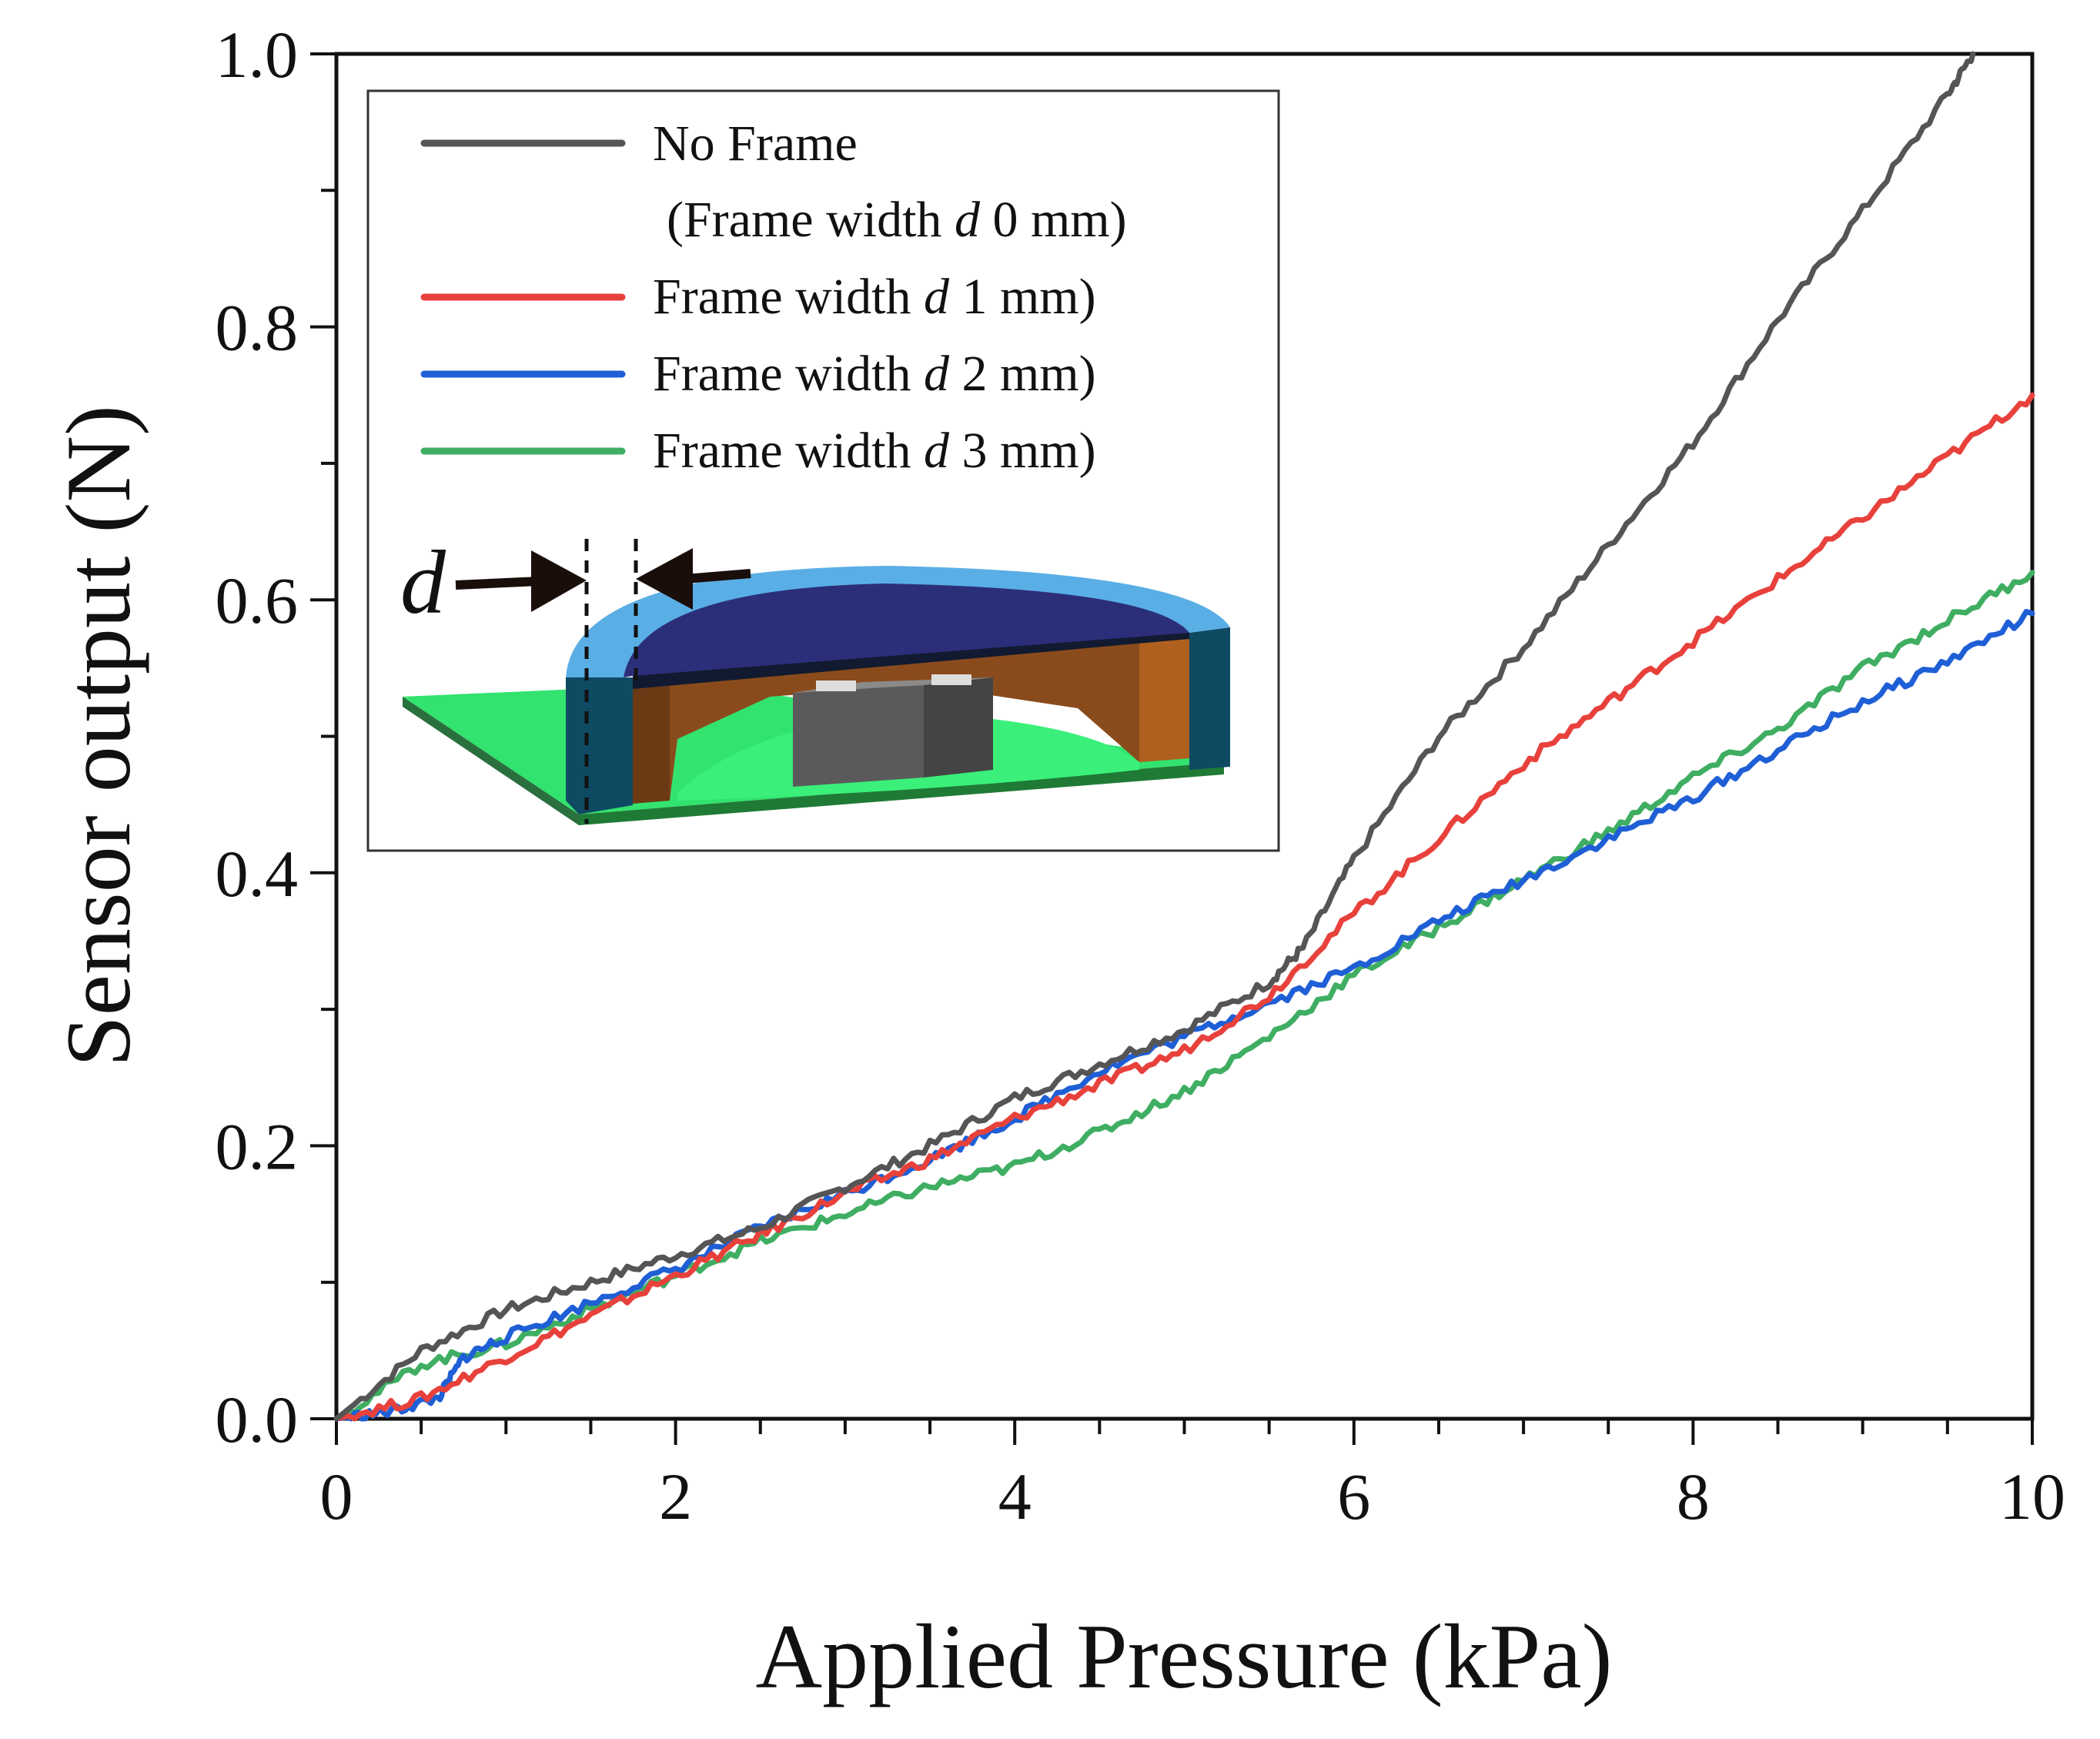 Image resolution: width=2100 pixels, height=1739 pixels. What do you see at coordinates (2032, 1496) in the screenshot?
I see `x-tick-label: 10` at bounding box center [2032, 1496].